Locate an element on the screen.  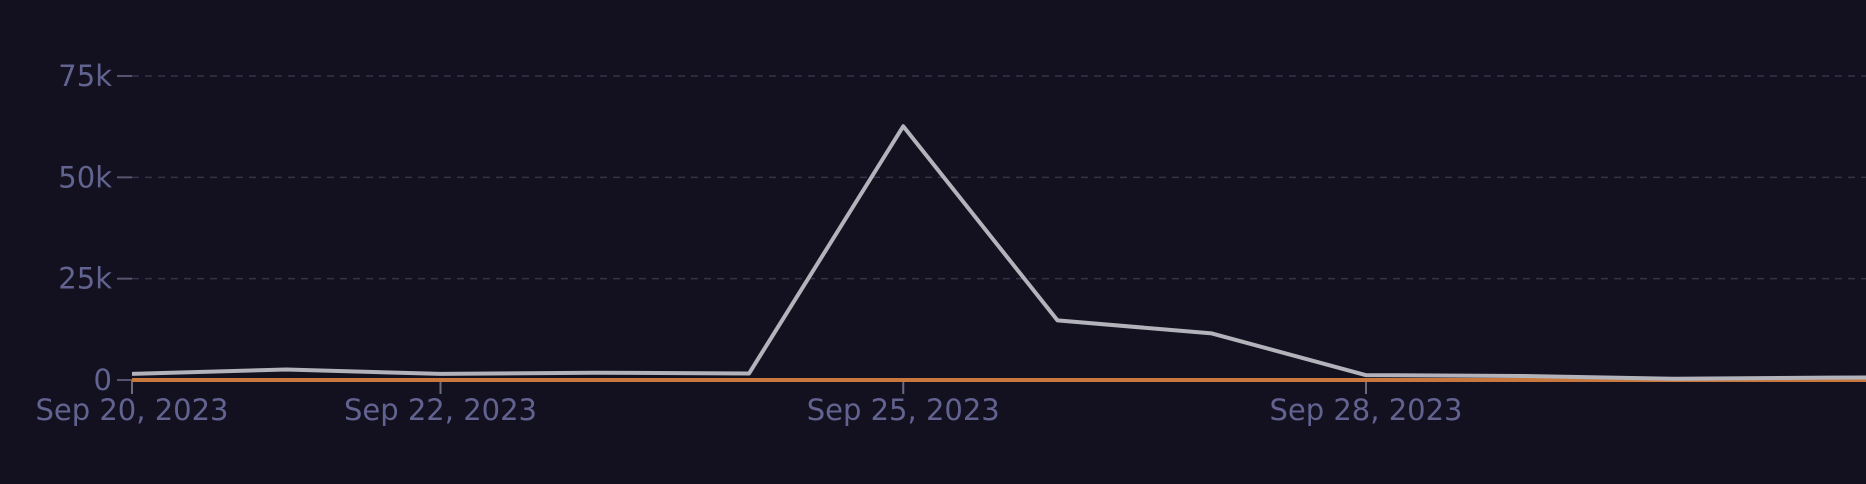
x-tick-label: Sep 20, 2023 is located at coordinates (131, 410).